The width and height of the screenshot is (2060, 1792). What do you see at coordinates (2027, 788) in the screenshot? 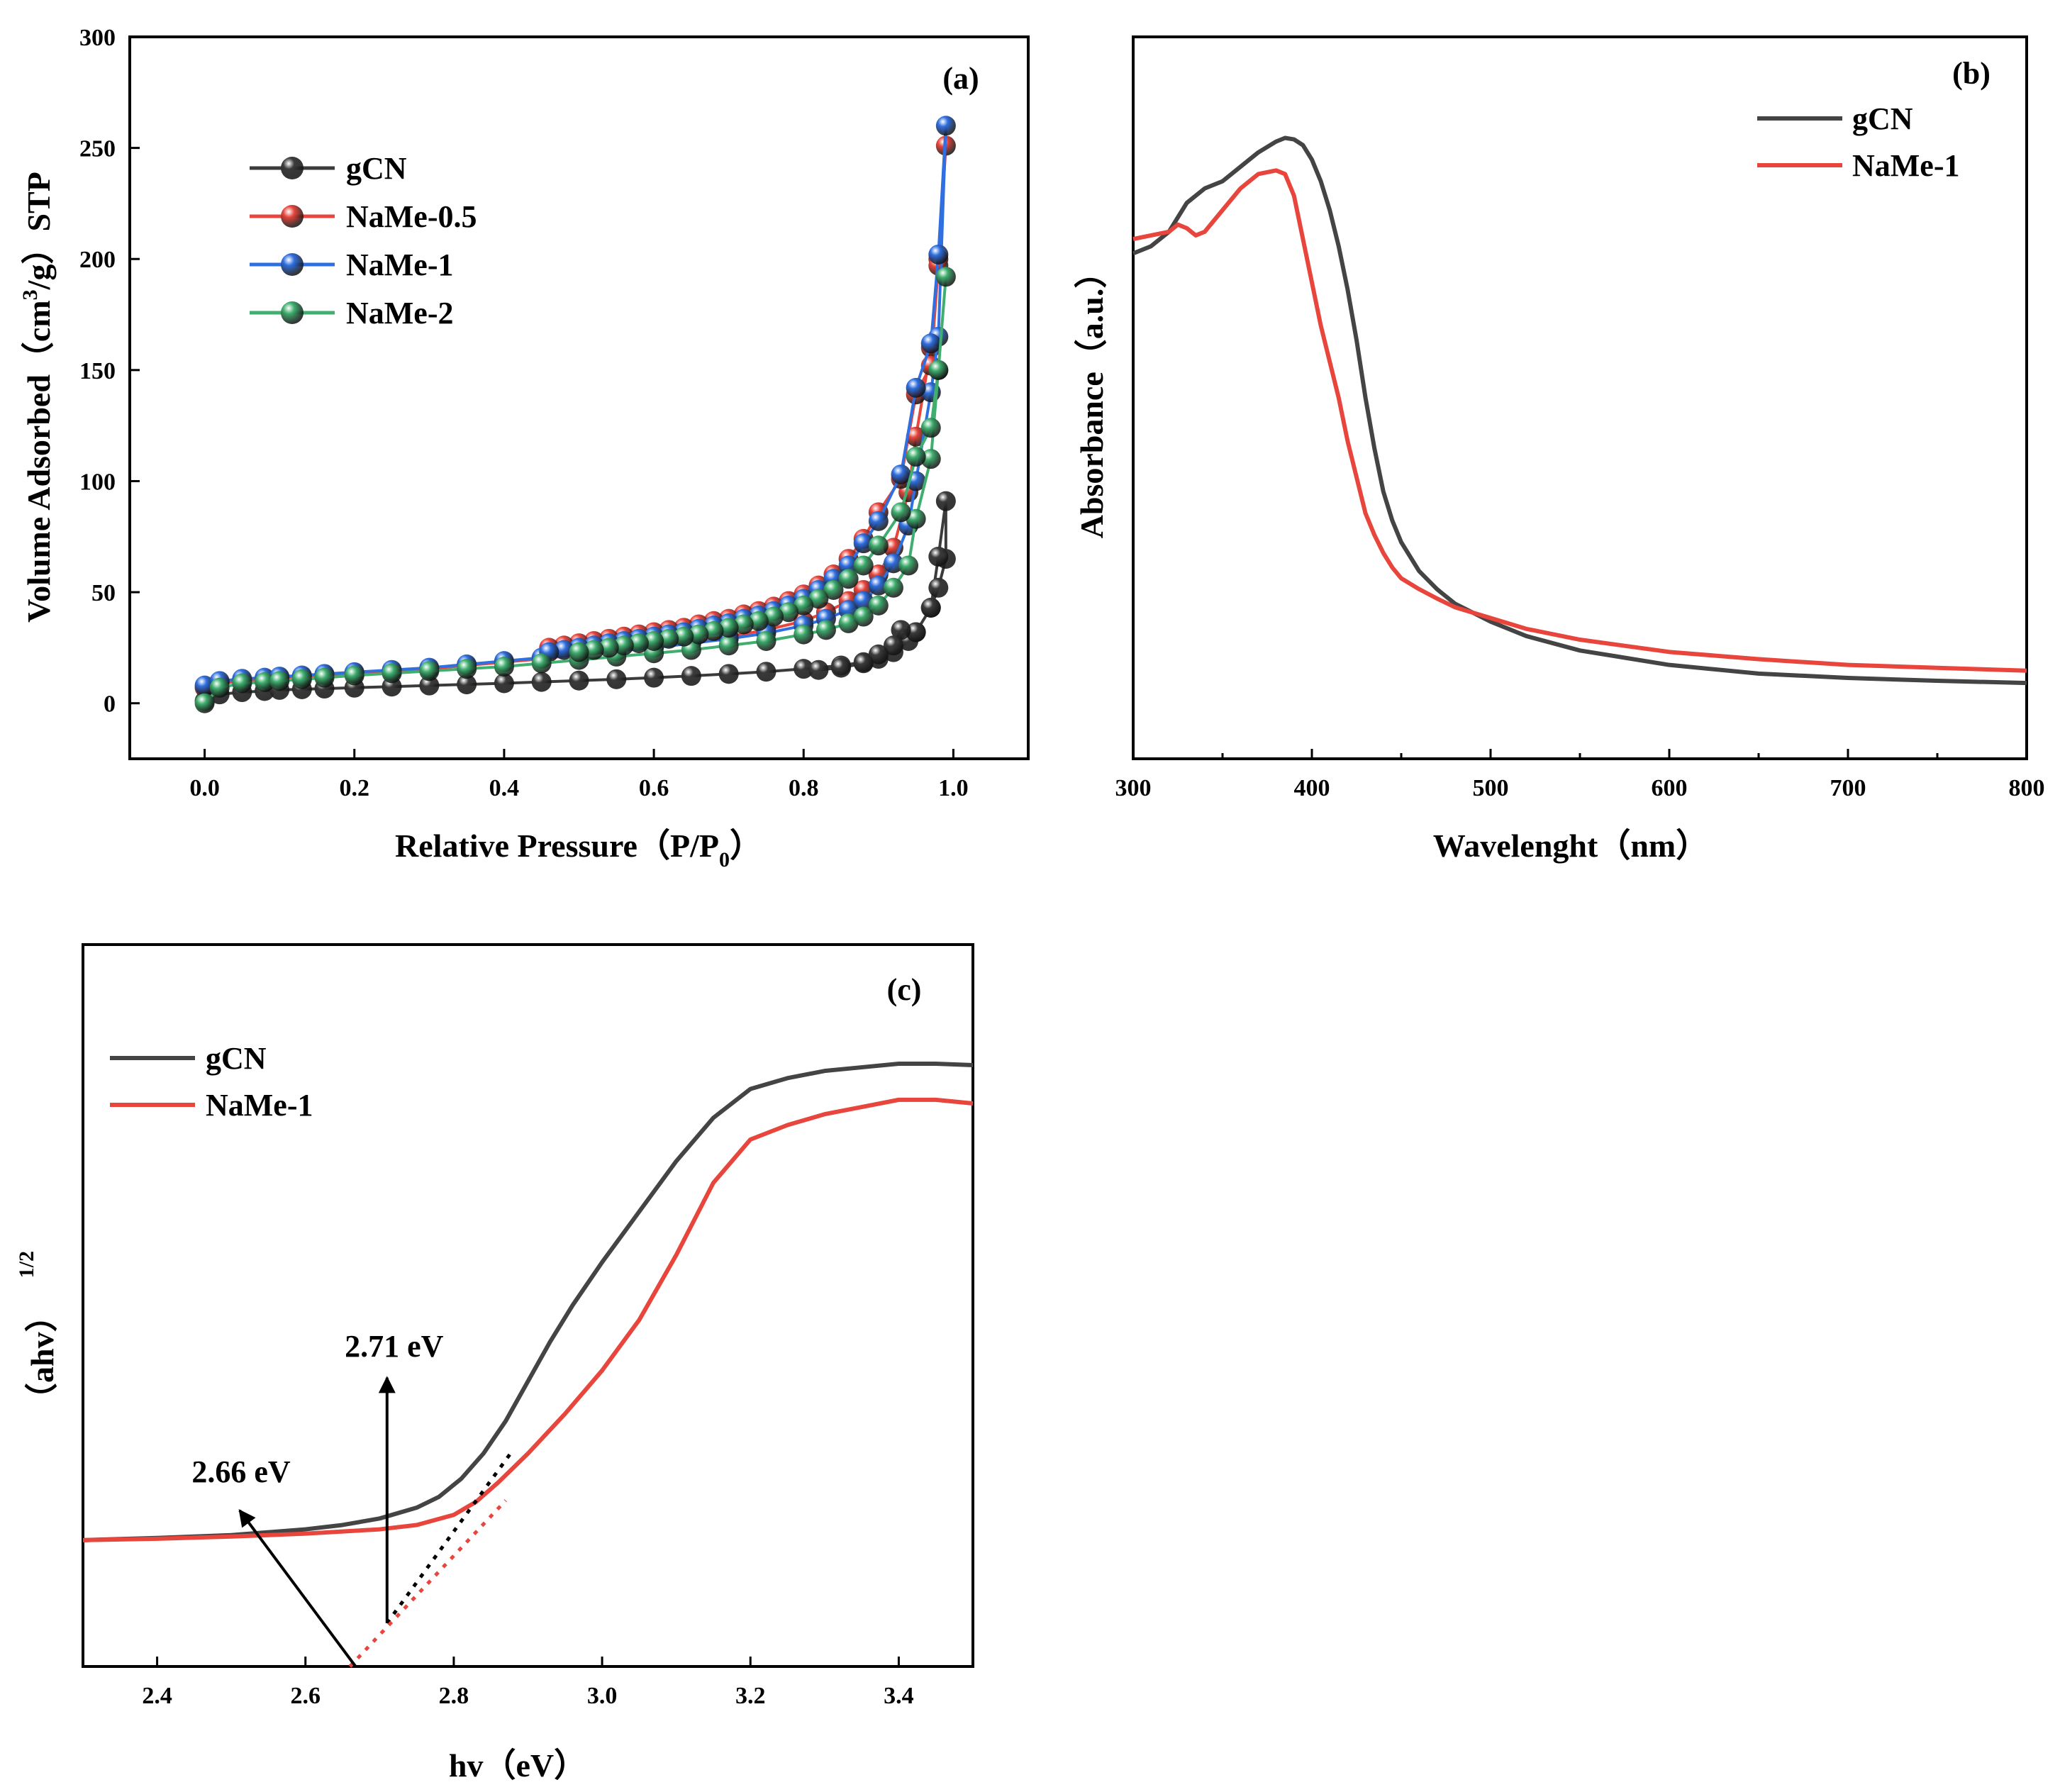
I see `x-tick-label: 800` at bounding box center [2027, 788].